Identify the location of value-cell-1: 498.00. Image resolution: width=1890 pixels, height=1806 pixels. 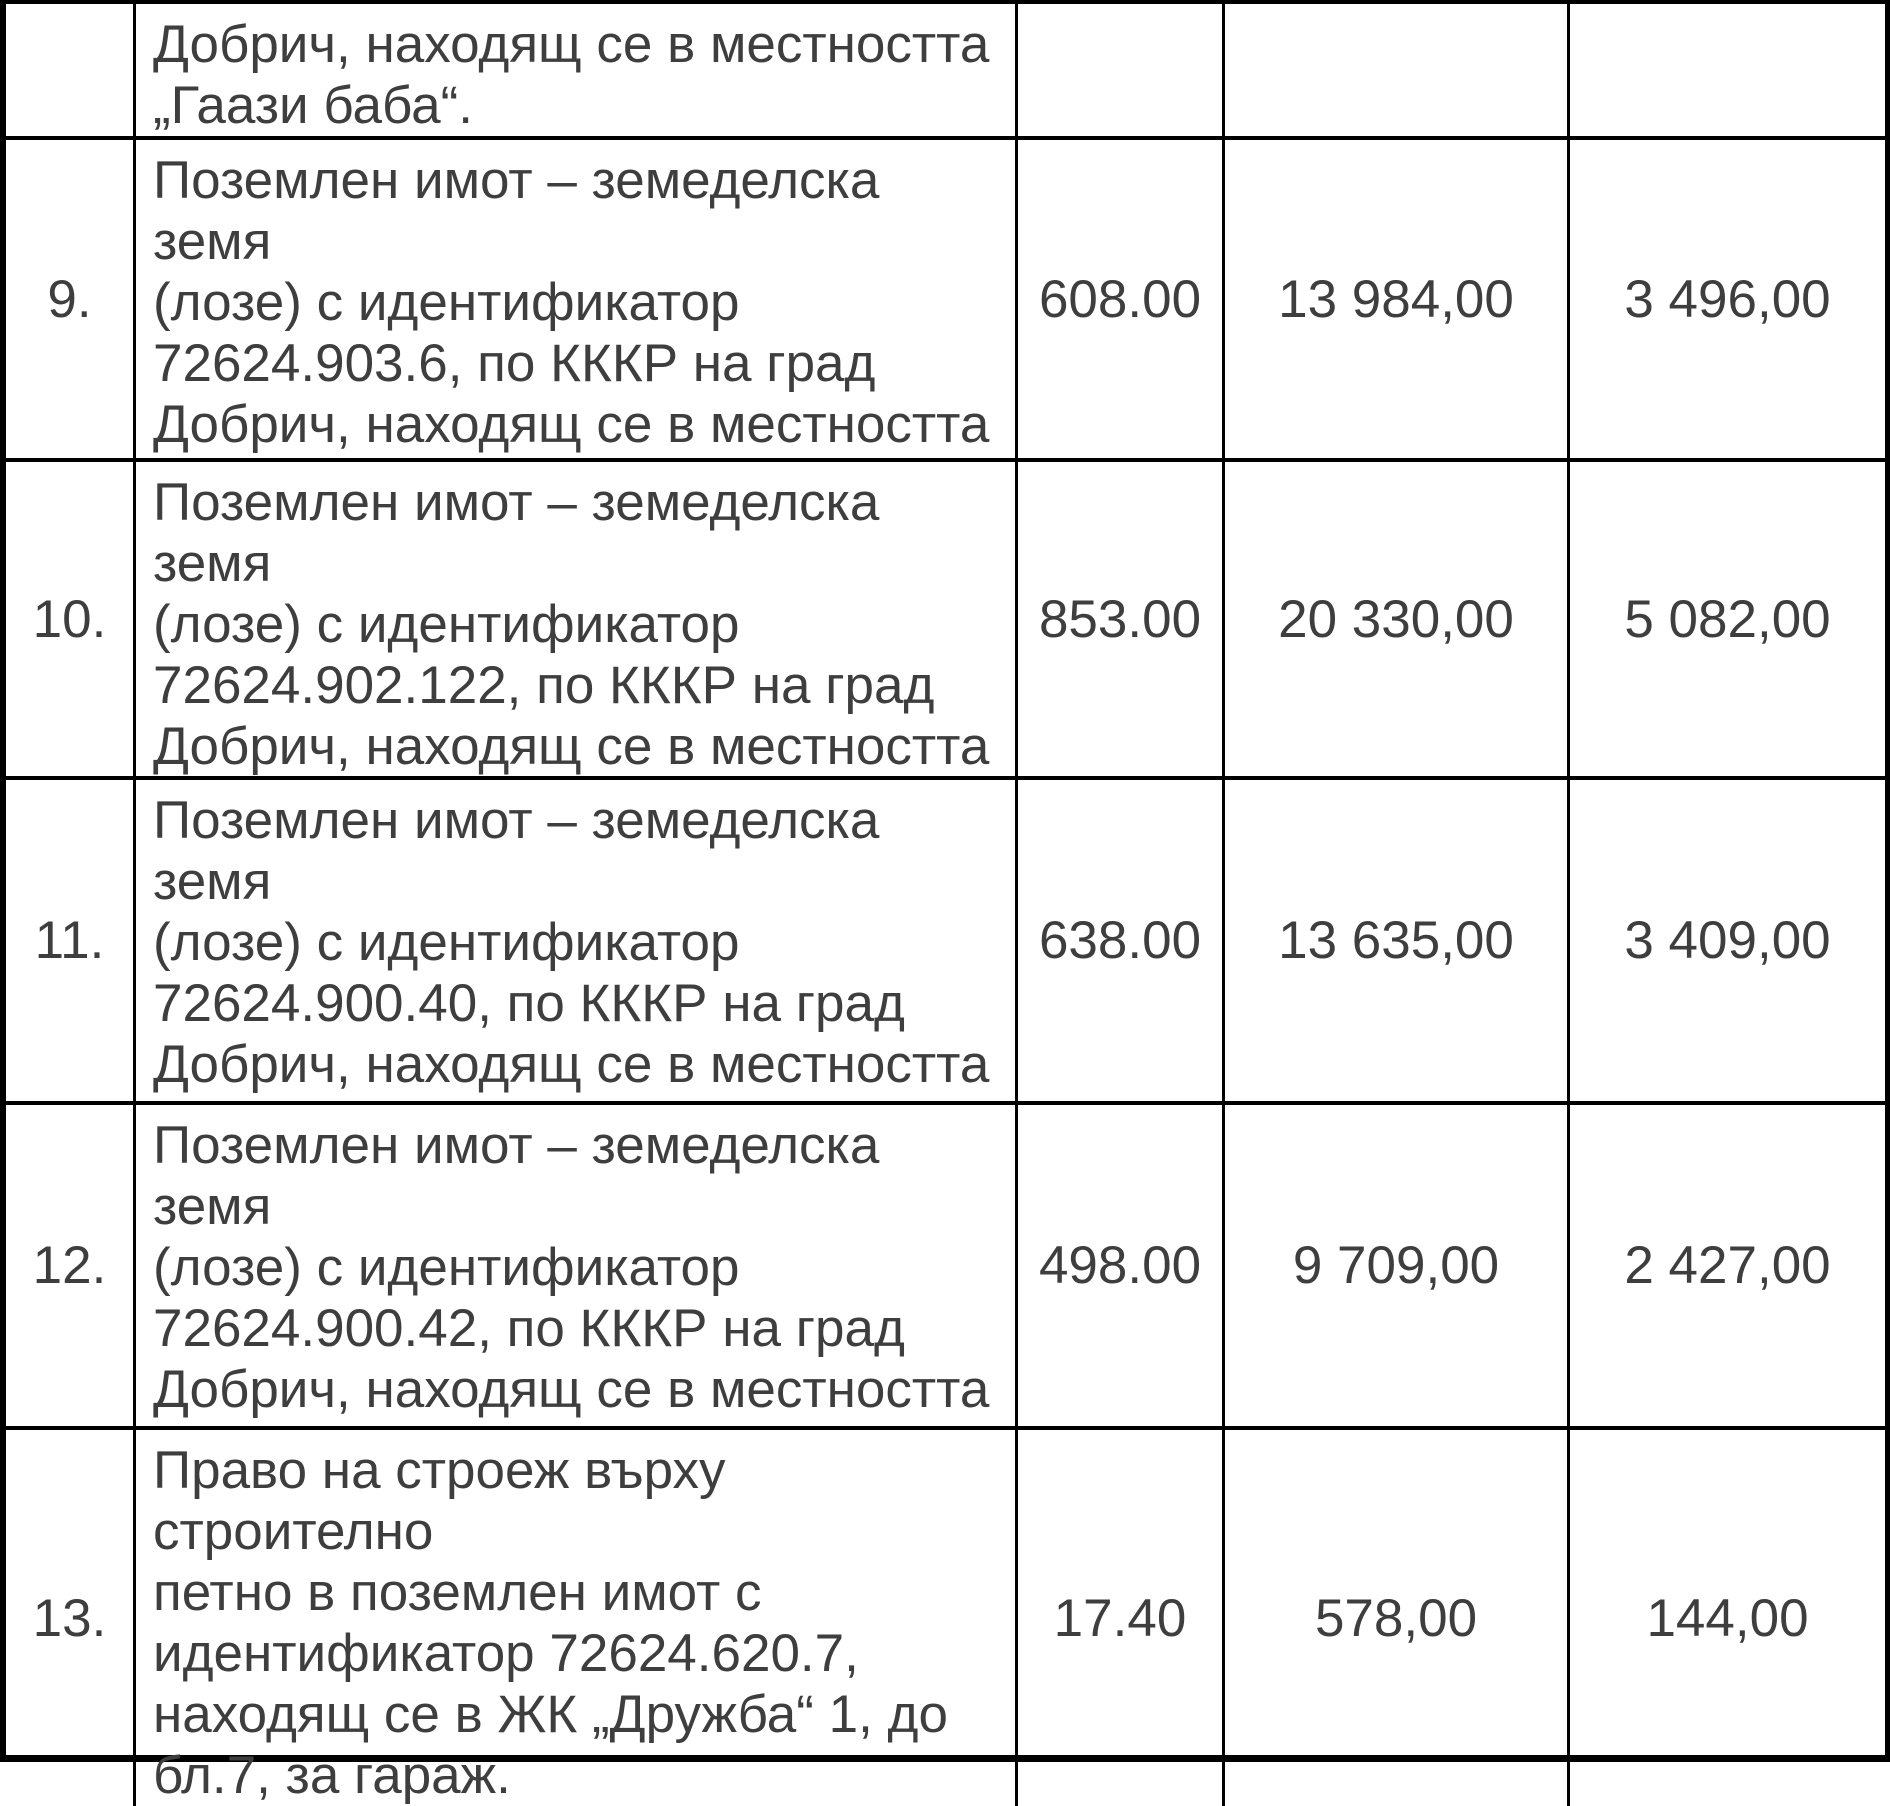
(1121, 1265).